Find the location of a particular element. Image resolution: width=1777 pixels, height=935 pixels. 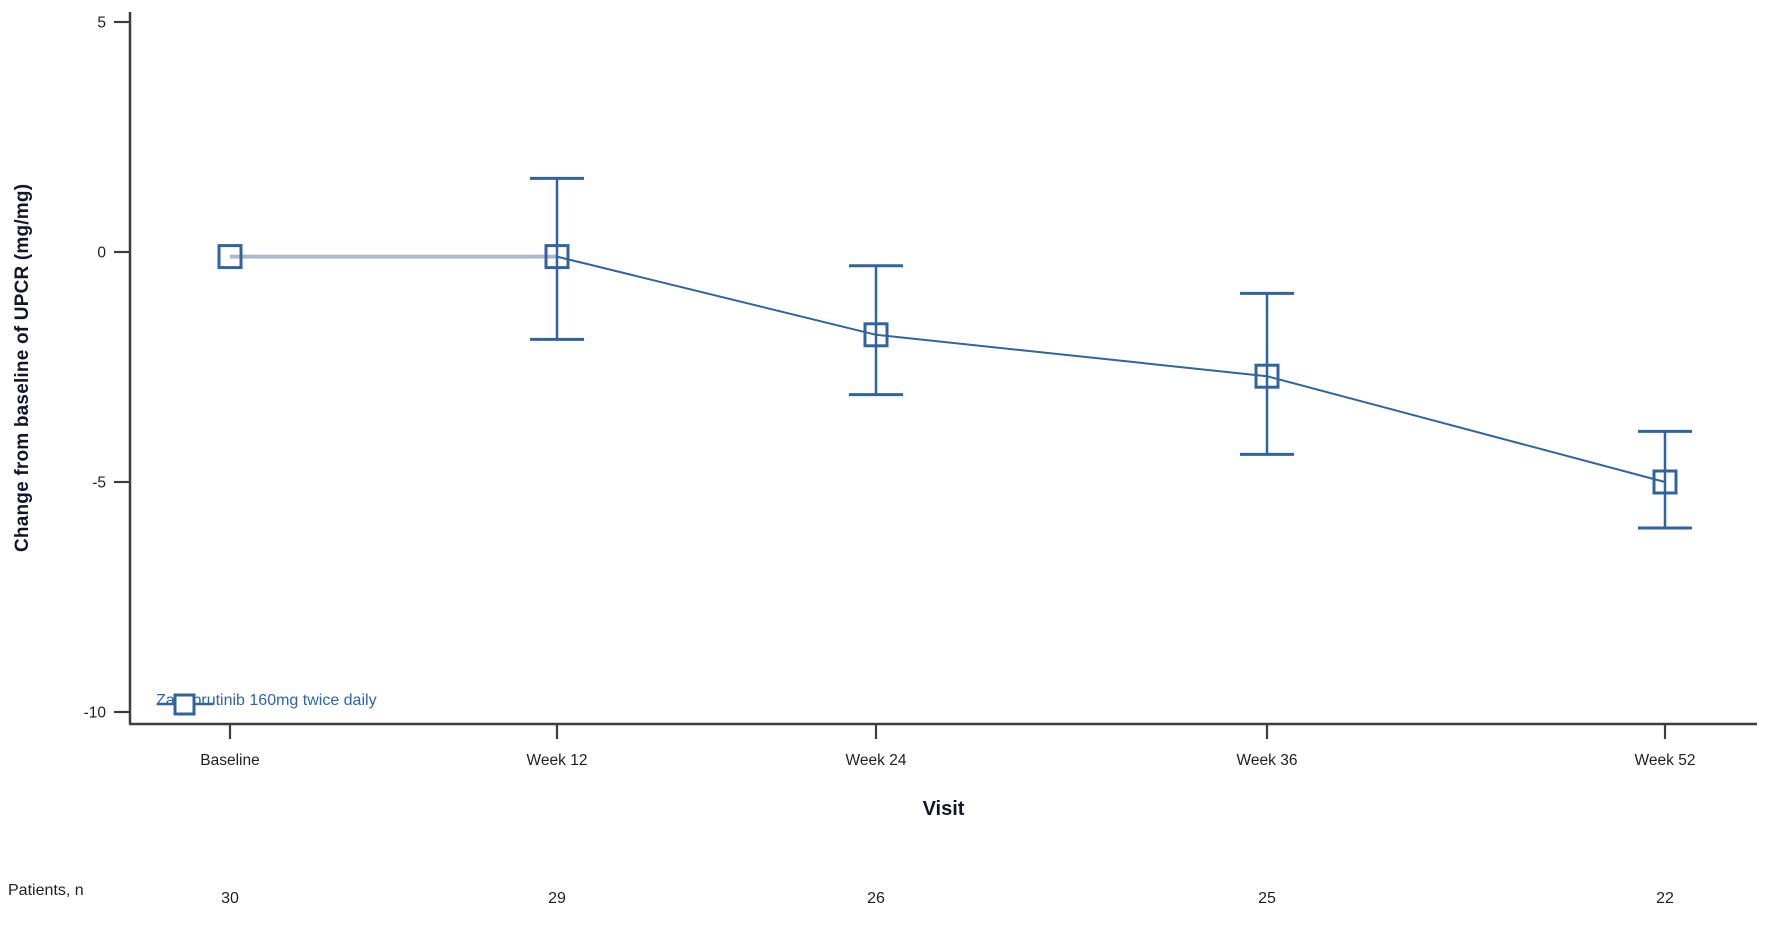

x-tick-label: Week 12 is located at coordinates (557, 760).